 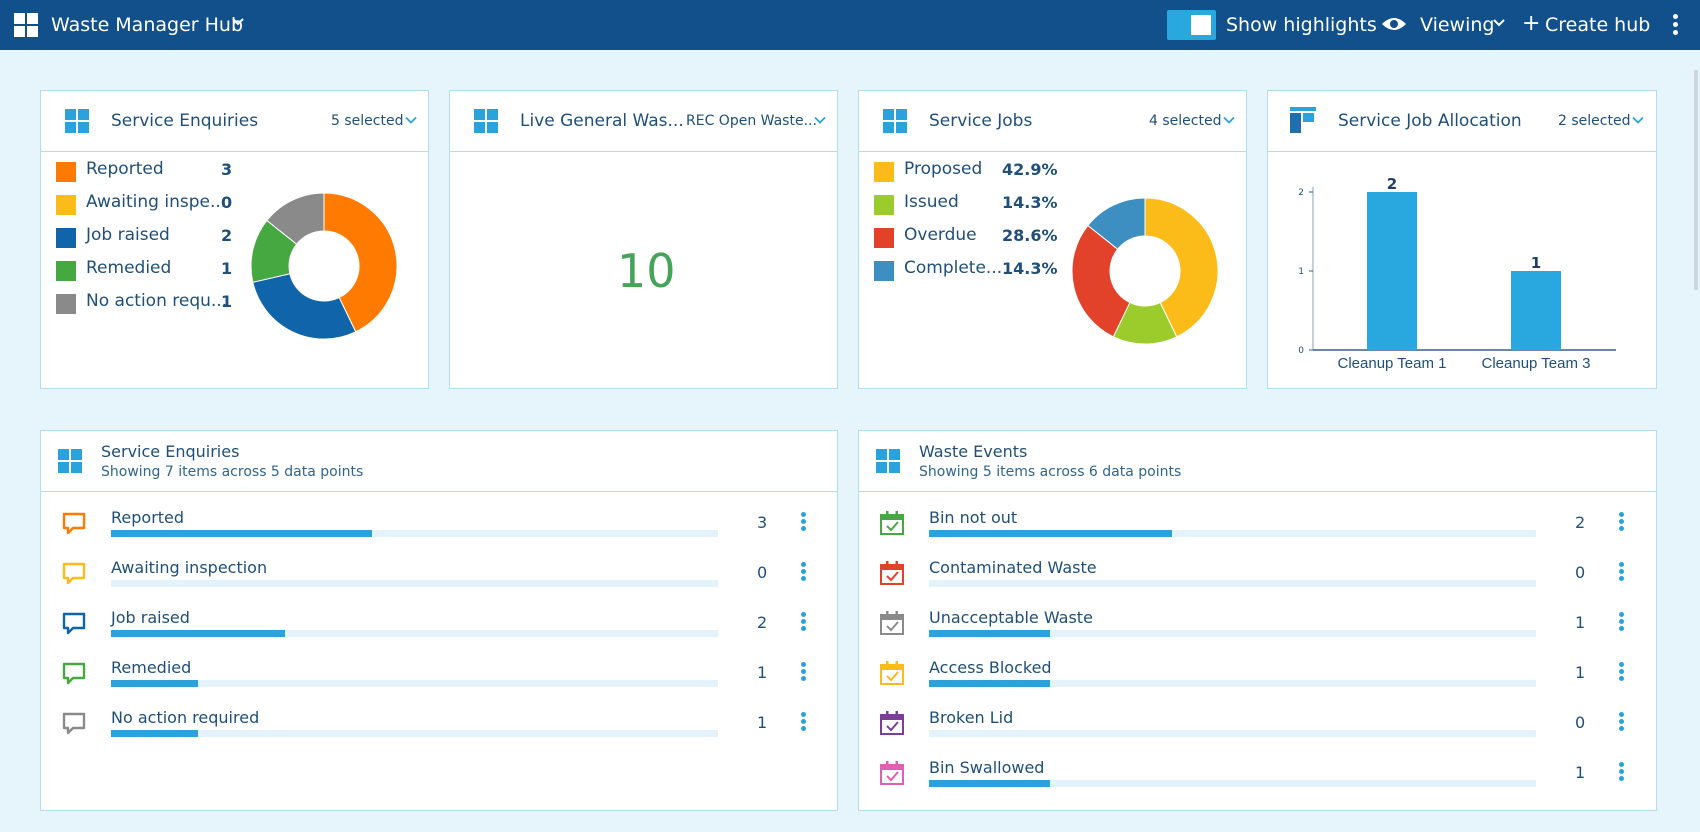 I want to click on list-item-label: Contaminated Waste, so click(x=1013, y=567).